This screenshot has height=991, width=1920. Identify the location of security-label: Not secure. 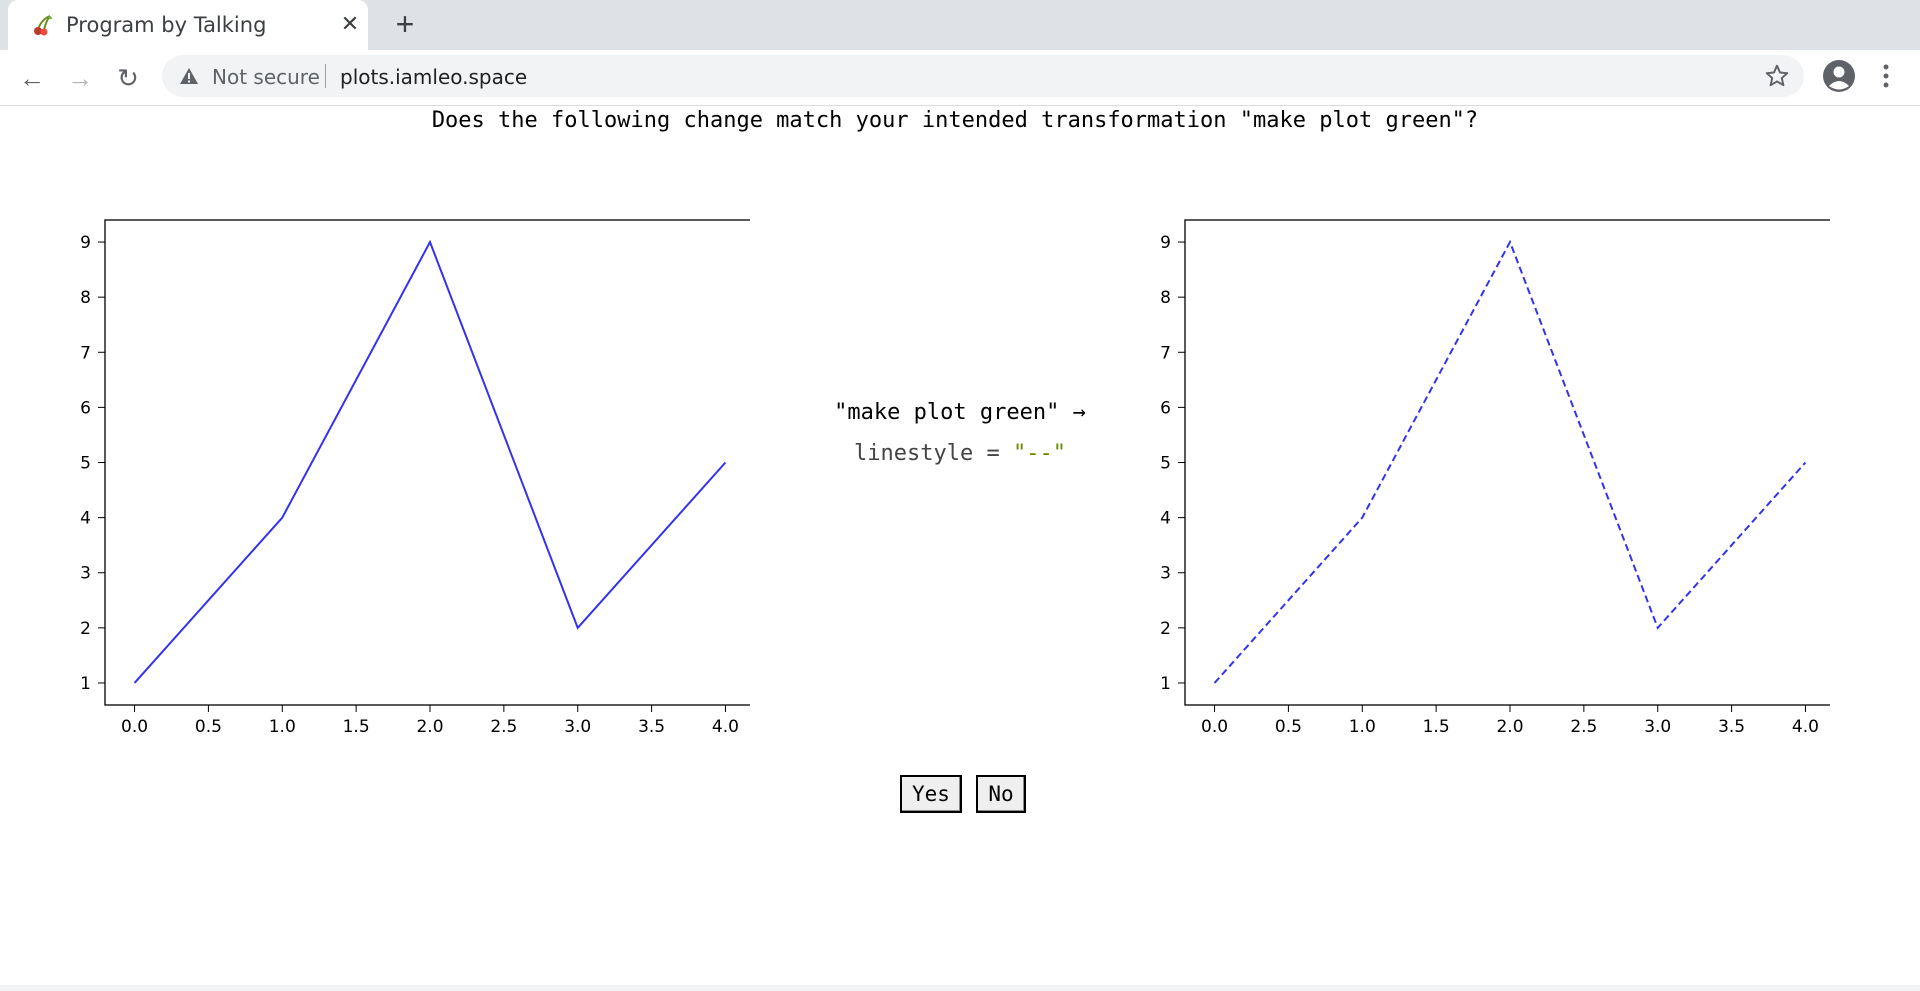
(266, 77).